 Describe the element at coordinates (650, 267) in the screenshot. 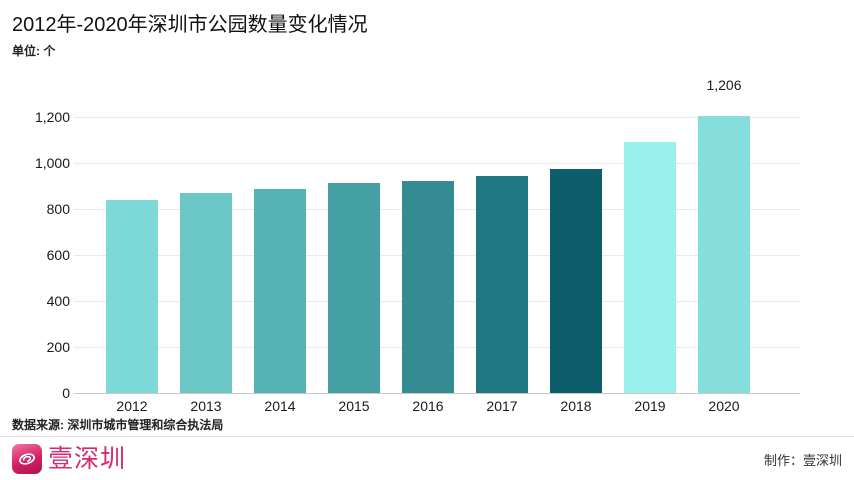

I see `bar-2019` at that location.